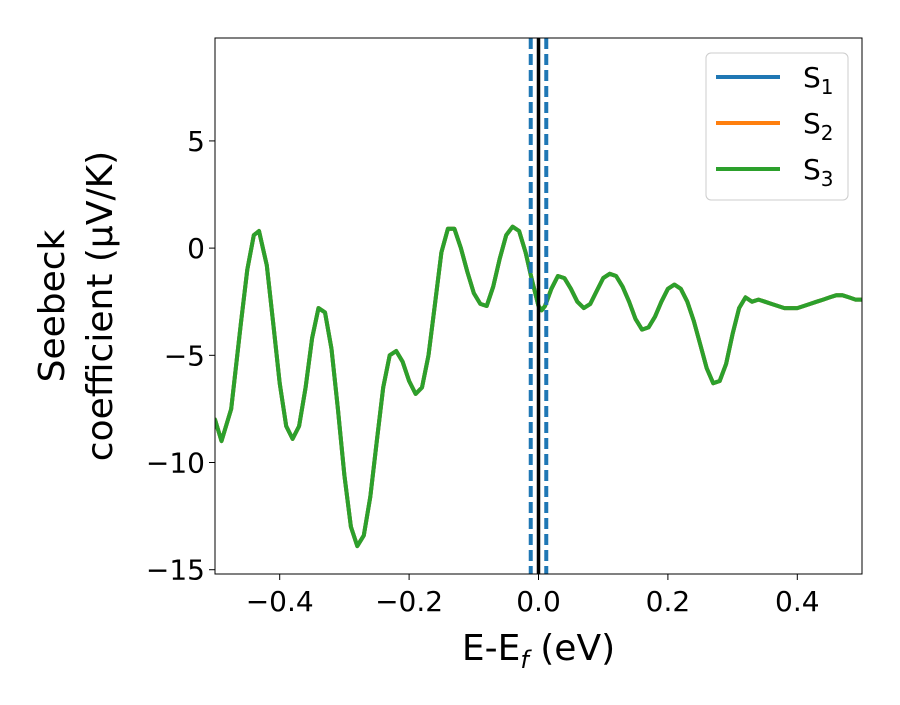 This screenshot has width=900, height=705. Describe the element at coordinates (827, 133) in the screenshot. I see `legend-label-sub: 2` at that location.